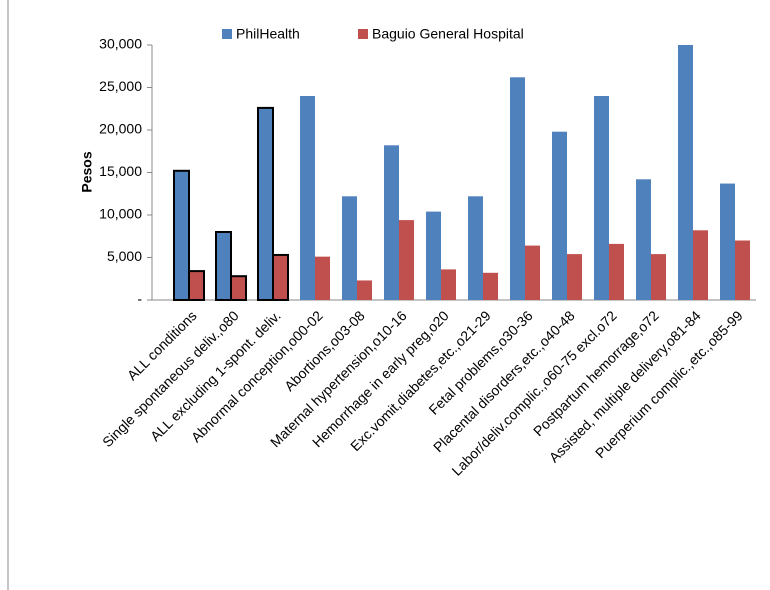 Image resolution: width=770 pixels, height=590 pixels. Describe the element at coordinates (448, 34) in the screenshot. I see `legend-label: Baguio General Hospital` at that location.